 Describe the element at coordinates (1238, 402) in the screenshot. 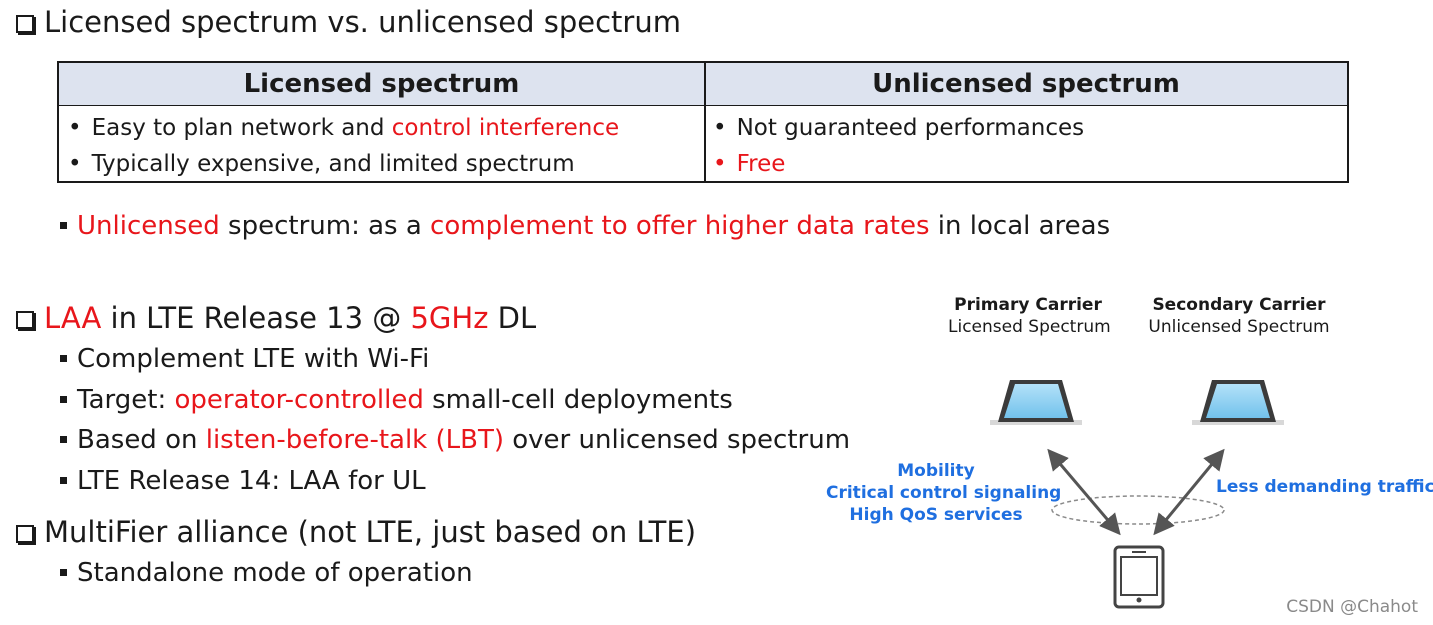

I see `secondary-base-station-icon` at that location.